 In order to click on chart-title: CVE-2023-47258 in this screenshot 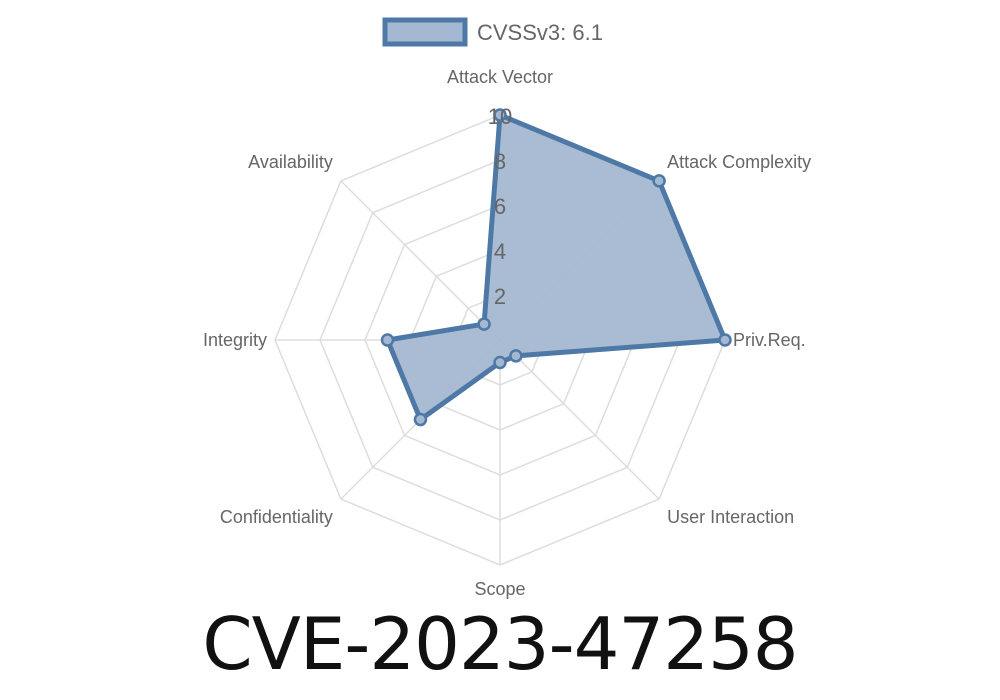, I will do `click(500, 644)`.